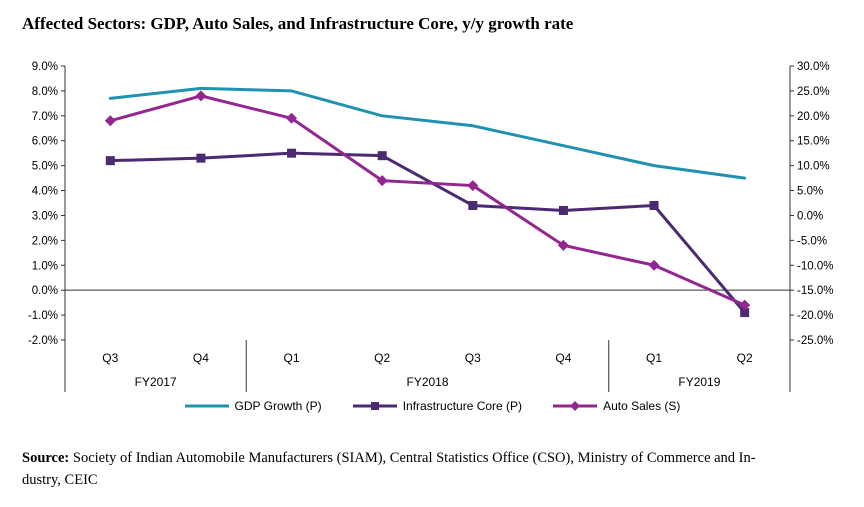  Describe the element at coordinates (45, 92) in the screenshot. I see `left-axis-tick-label: 8.0%` at that location.